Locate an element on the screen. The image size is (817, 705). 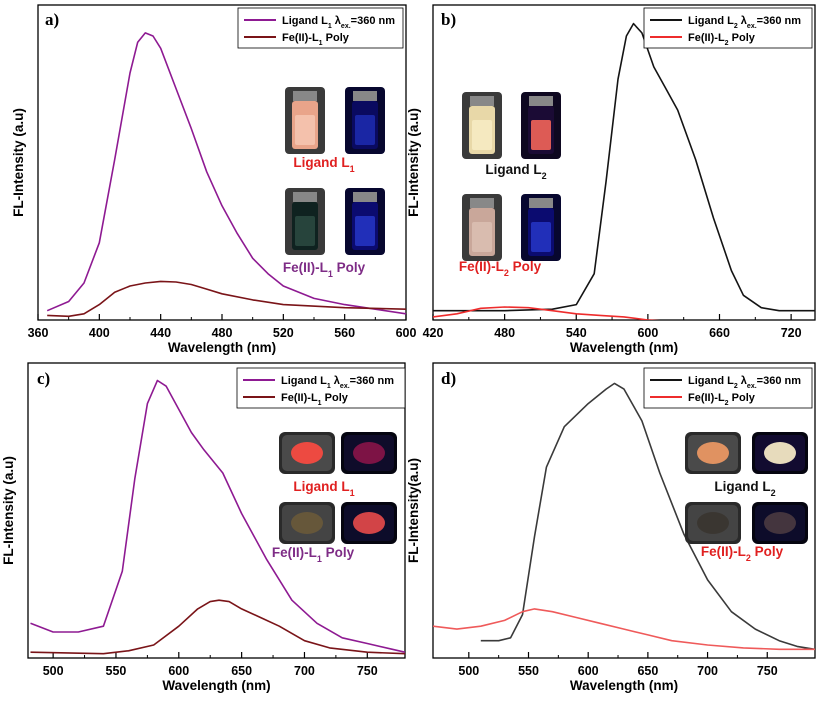
legend-entry-b-1: Fe(II)-L2 Poly is located at coordinates (722, 39).